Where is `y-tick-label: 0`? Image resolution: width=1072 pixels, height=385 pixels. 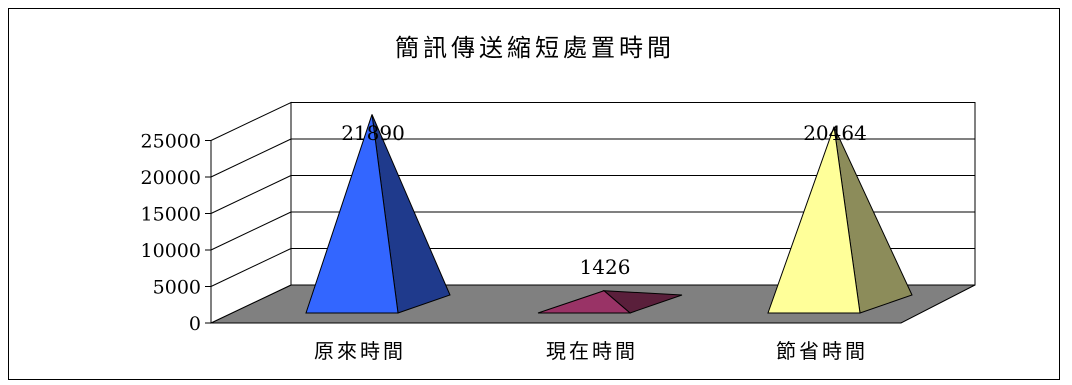
y-tick-label: 0 is located at coordinates (195, 324).